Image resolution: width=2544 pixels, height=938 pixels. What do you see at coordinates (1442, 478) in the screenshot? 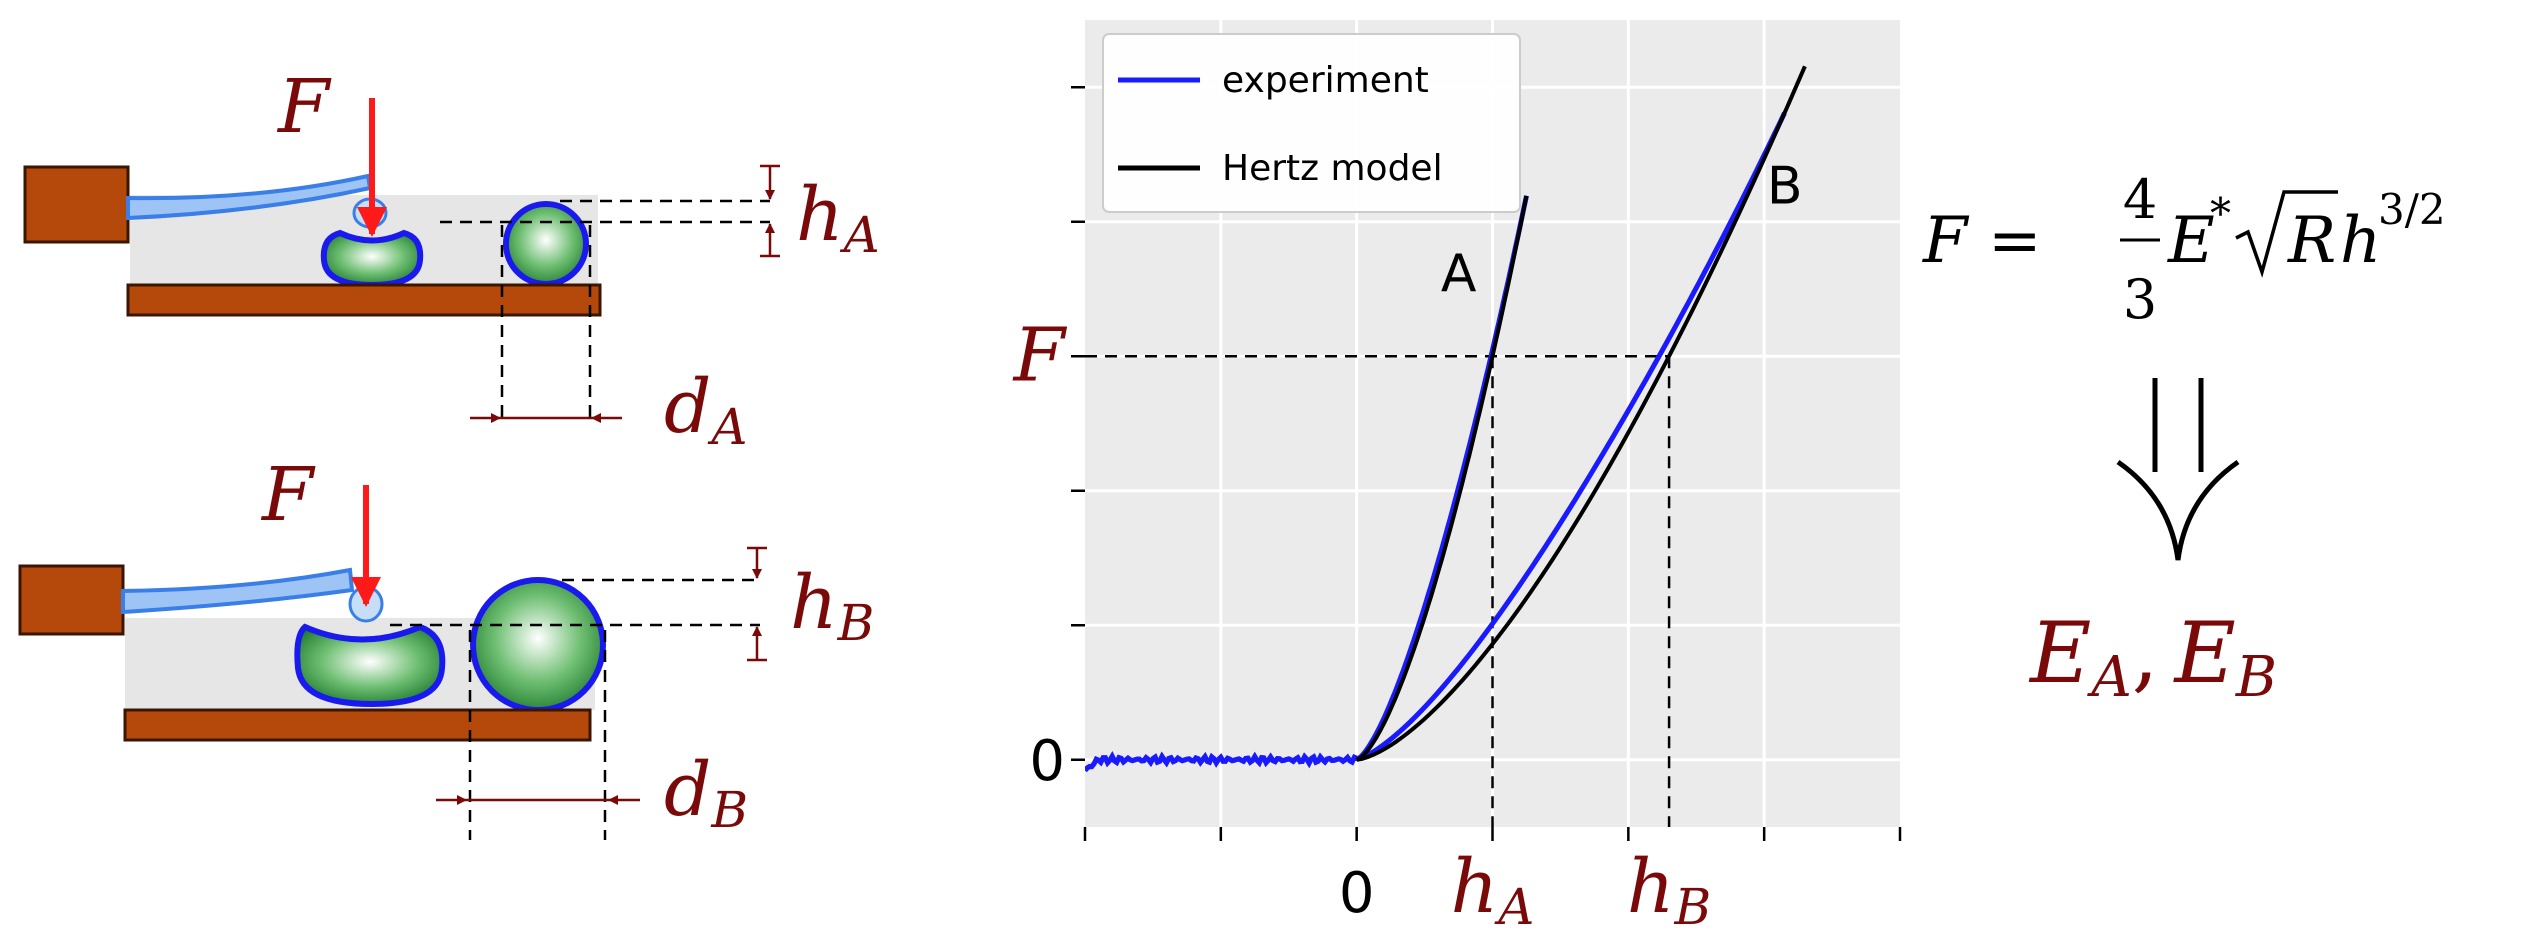
I see `hertz-curve-a` at bounding box center [1442, 478].